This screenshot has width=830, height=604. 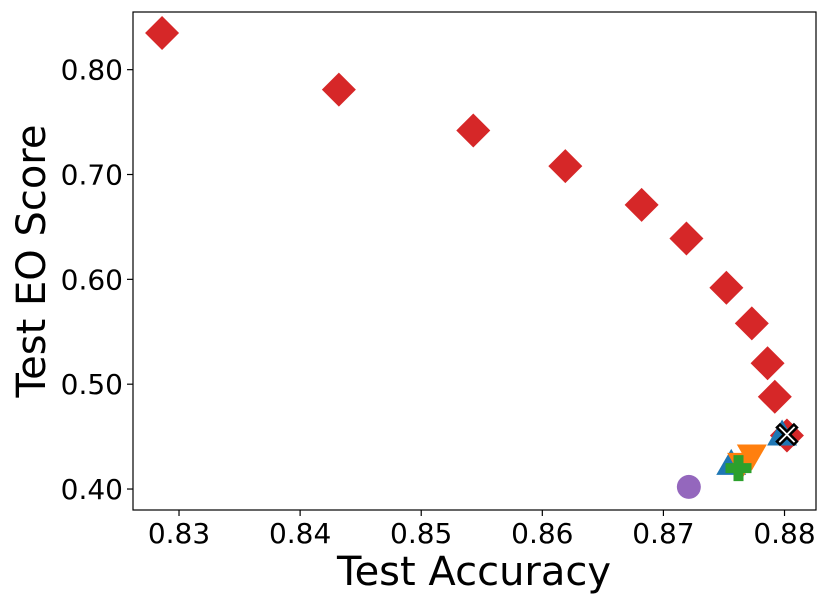 What do you see at coordinates (92, 384) in the screenshot?
I see `y-tick-label: 0.50` at bounding box center [92, 384].